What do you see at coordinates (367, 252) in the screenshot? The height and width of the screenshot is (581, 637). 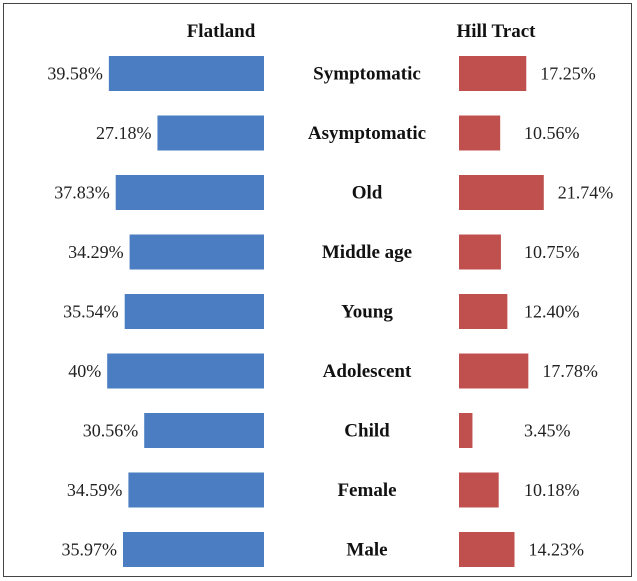 I see `category-label-middle-age: Middle age` at bounding box center [367, 252].